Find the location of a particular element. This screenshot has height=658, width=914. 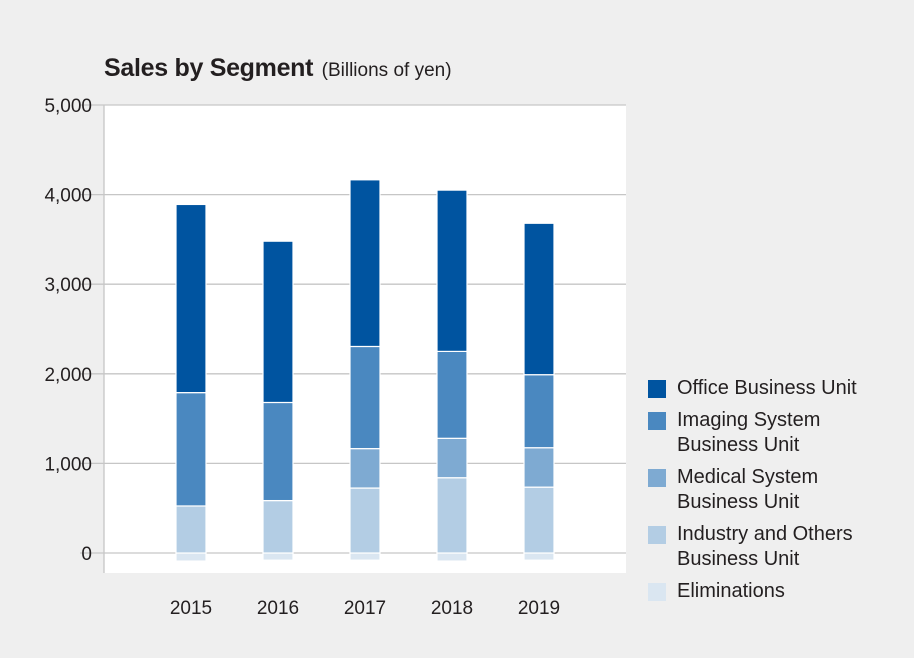

legend-item-medical: Medical System Business Unit is located at coordinates (778, 490).